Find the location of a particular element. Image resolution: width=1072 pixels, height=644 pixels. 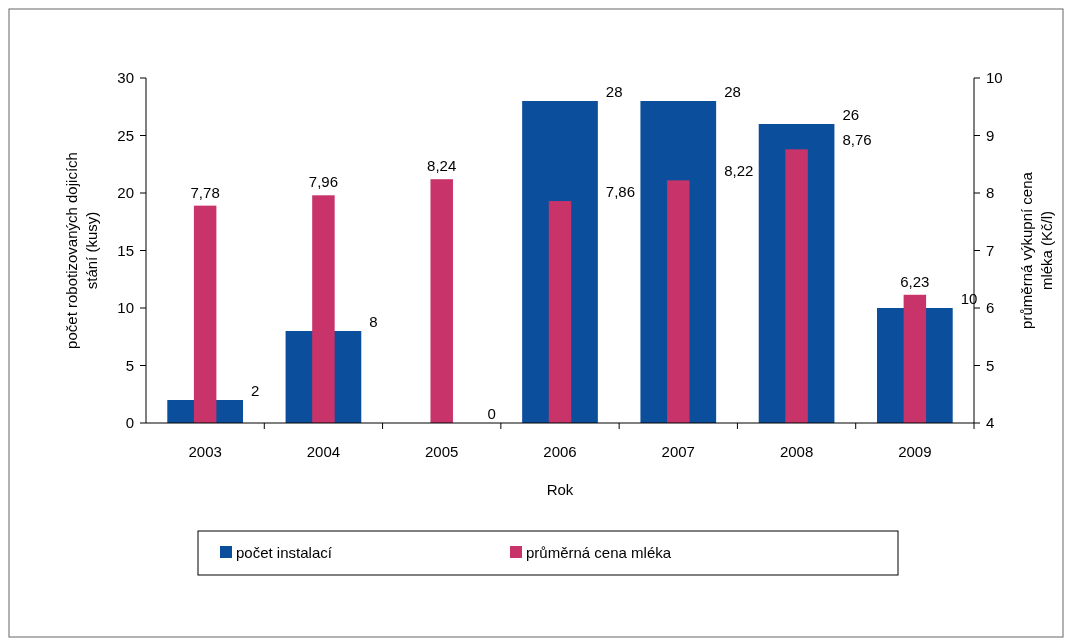

x-tick-label: 2007 is located at coordinates (678, 451).